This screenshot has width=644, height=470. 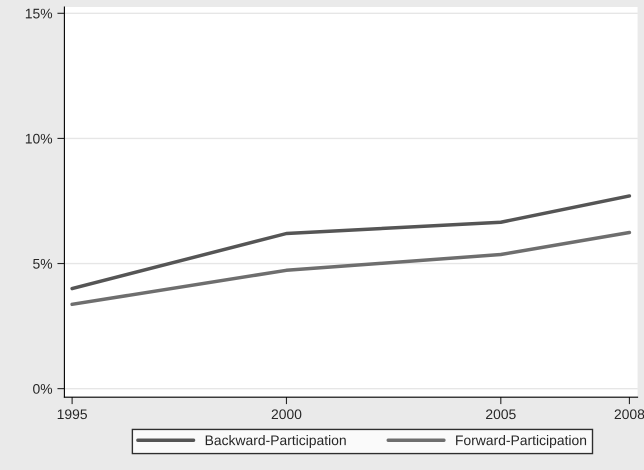 I want to click on line-series, so click(x=351, y=268).